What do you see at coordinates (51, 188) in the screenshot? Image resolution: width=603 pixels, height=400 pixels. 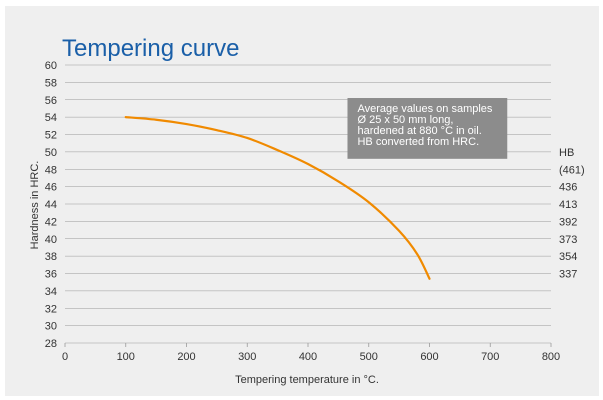 I see `y-tick-label: 46` at bounding box center [51, 188].